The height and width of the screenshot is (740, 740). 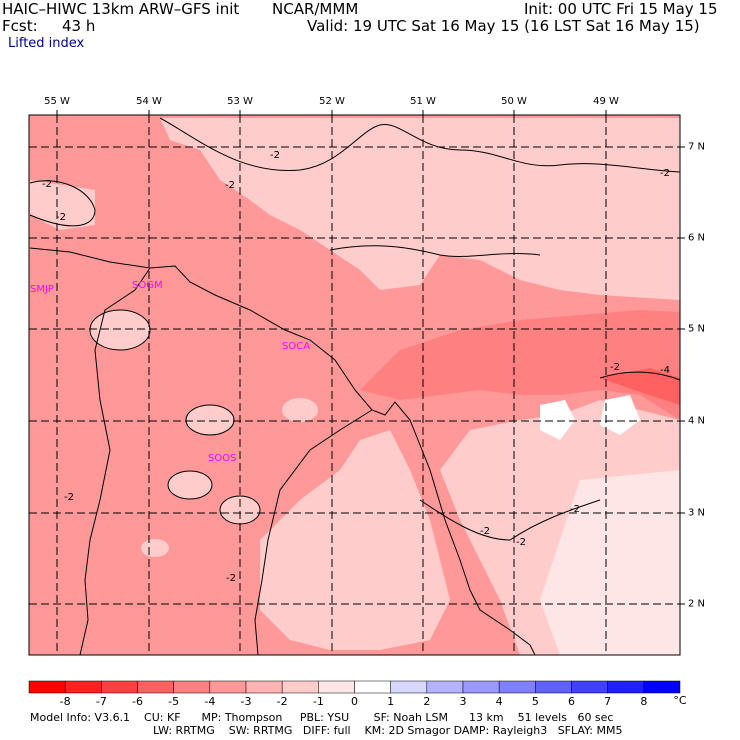 I want to click on lat-label-6n: 6 N, so click(x=697, y=238).